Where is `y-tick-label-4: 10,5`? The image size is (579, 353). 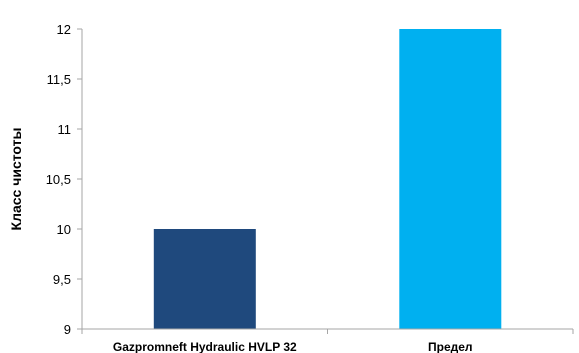 y-tick-label-4: 10,5 is located at coordinates (58, 179).